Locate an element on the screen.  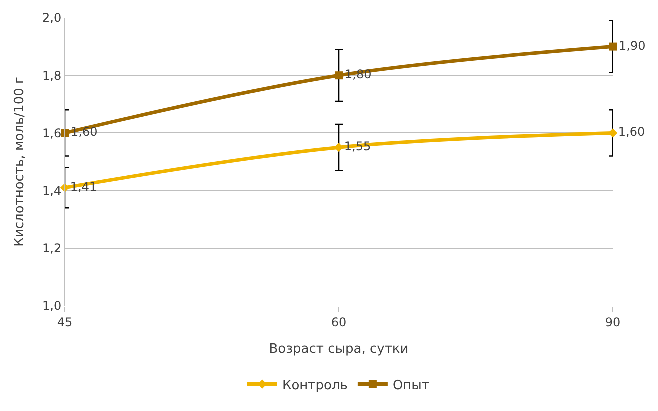
y-tick-label: 1,2 is located at coordinates (52, 249).